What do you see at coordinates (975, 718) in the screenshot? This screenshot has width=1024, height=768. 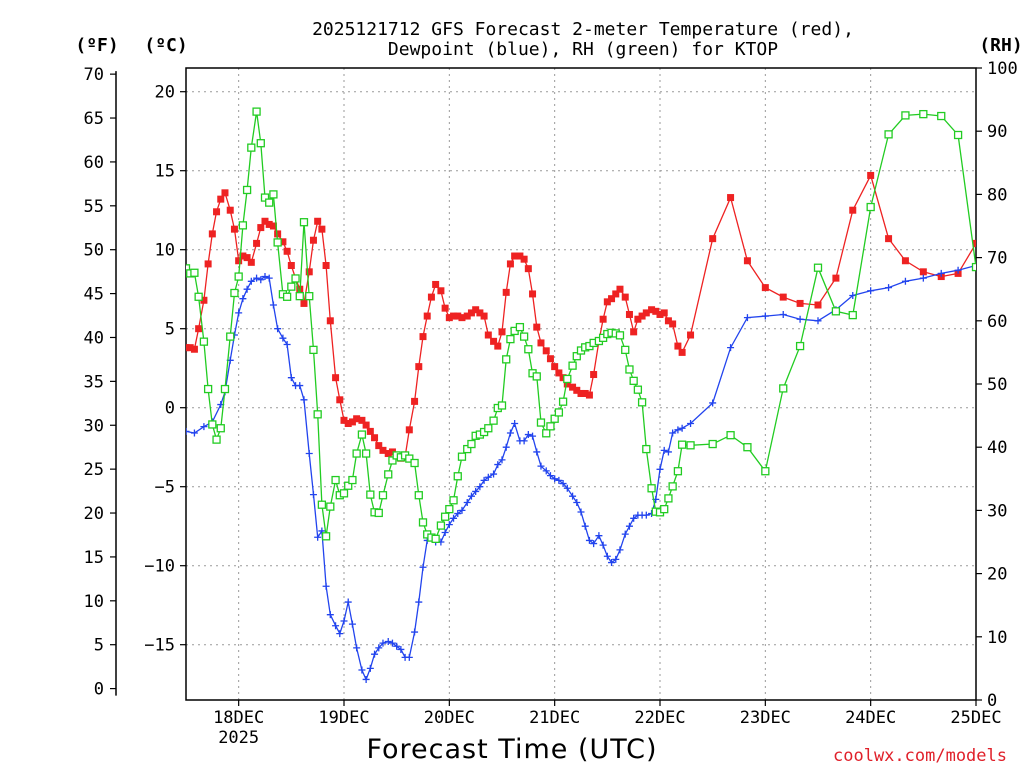 I see `x-tick-label: 25DEC` at bounding box center [975, 718].